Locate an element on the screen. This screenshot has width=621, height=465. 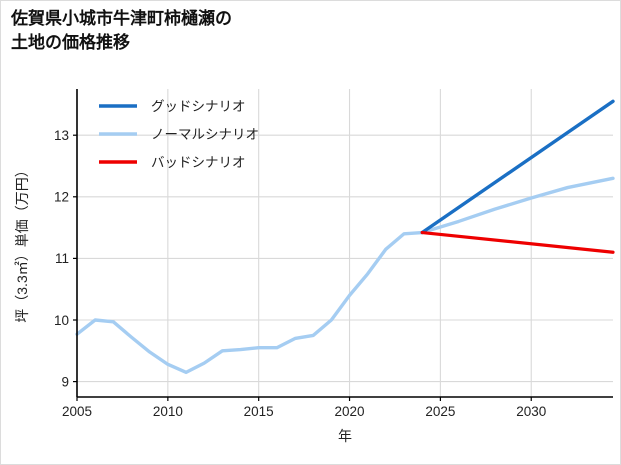
x-tick-label-2030: 2030 is located at coordinates (531, 411).